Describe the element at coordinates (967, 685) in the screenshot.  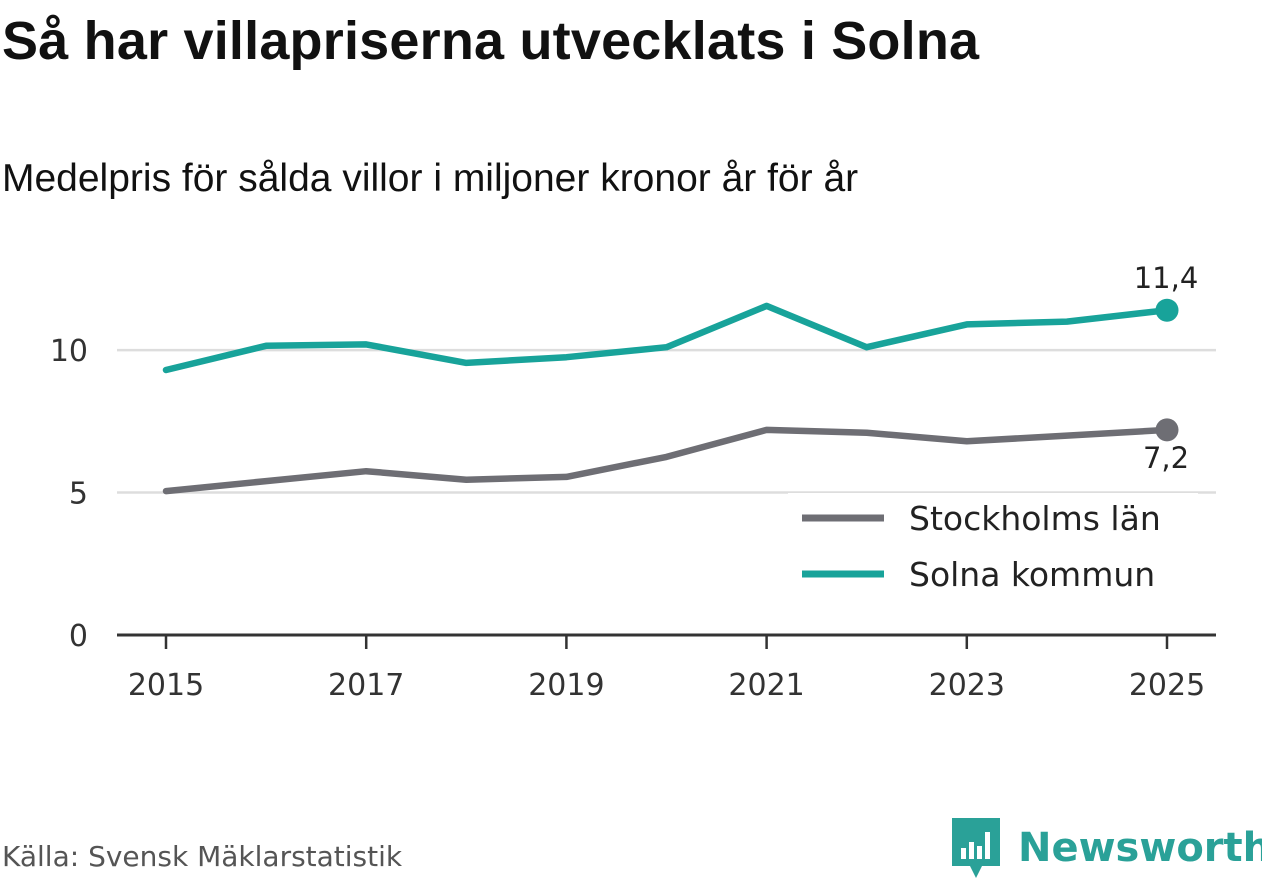
I see `x-tick-label: 2023` at that location.